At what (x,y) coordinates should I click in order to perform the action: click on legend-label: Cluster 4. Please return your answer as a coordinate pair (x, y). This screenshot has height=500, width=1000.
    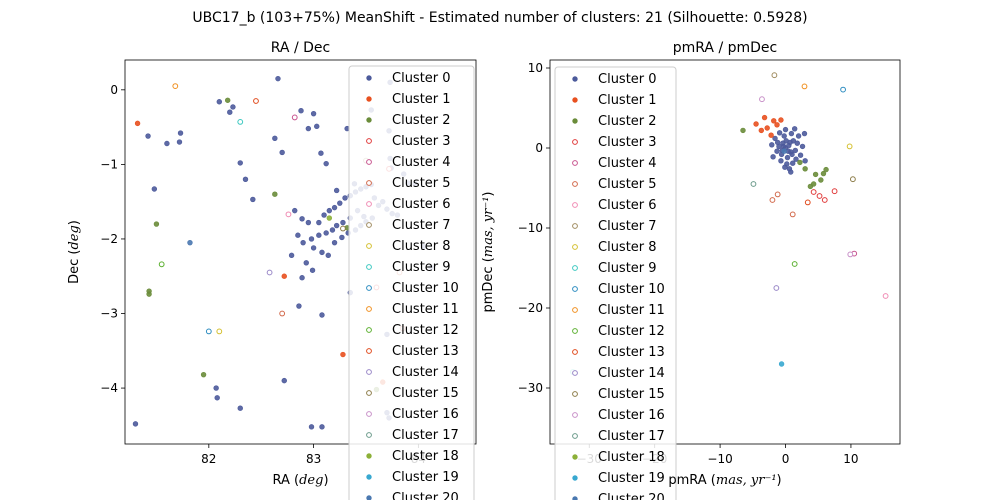
    Looking at the image, I should click on (421, 162).